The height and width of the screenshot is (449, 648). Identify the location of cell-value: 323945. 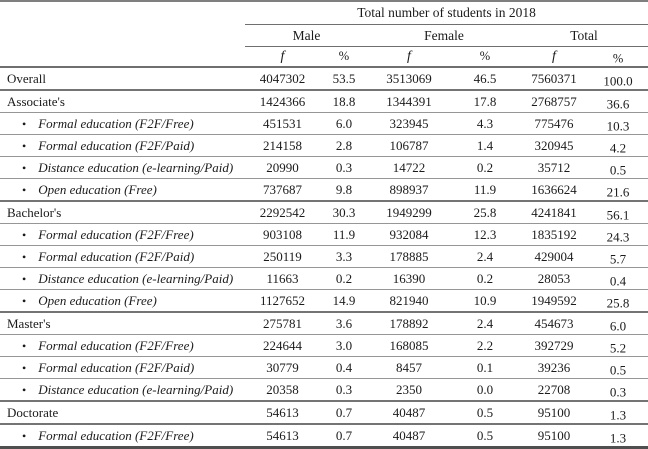
(409, 123).